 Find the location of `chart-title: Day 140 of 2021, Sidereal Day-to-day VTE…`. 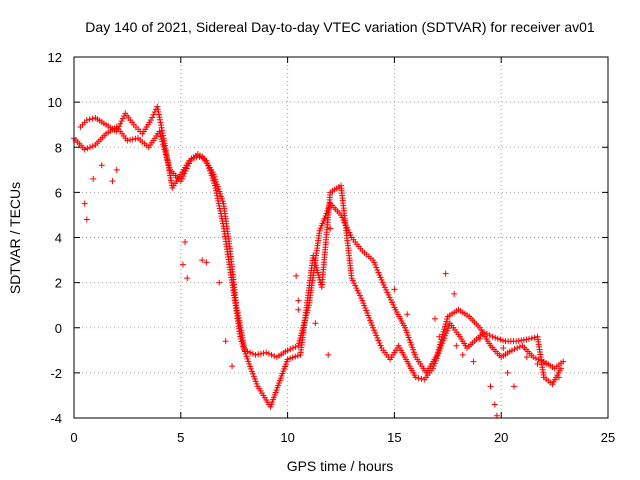

chart-title: Day 140 of 2021, Sidereal Day-to-day VTE… is located at coordinates (340, 27).